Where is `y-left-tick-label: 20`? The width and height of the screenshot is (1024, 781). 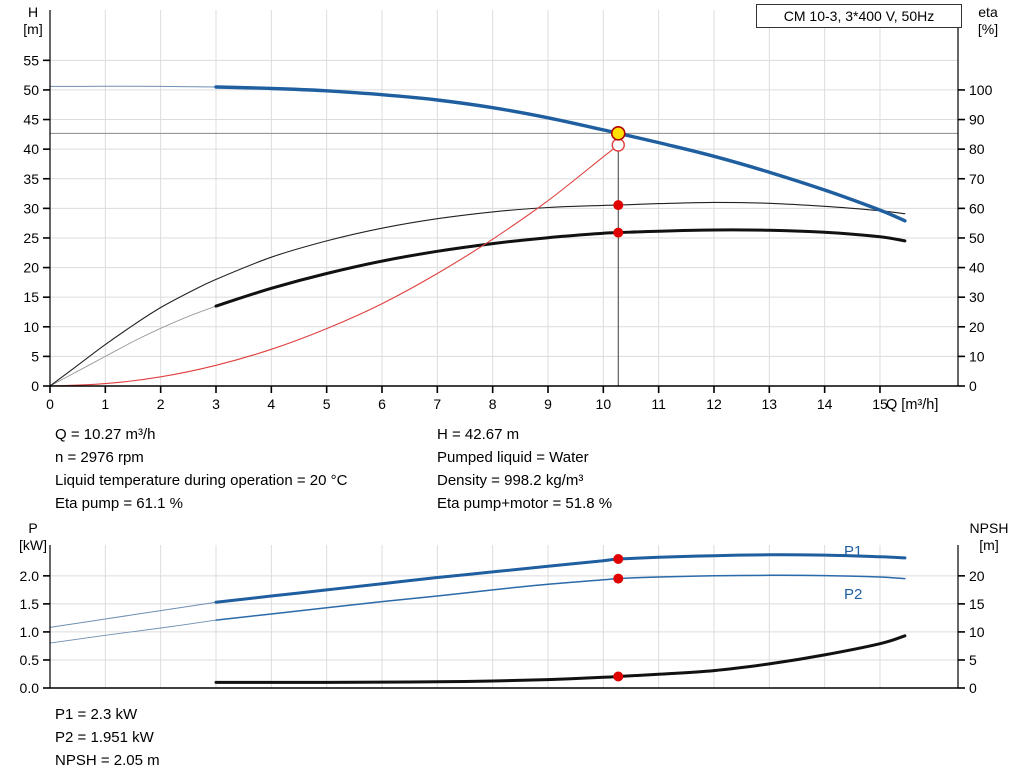 y-left-tick-label: 20 is located at coordinates (31, 268).